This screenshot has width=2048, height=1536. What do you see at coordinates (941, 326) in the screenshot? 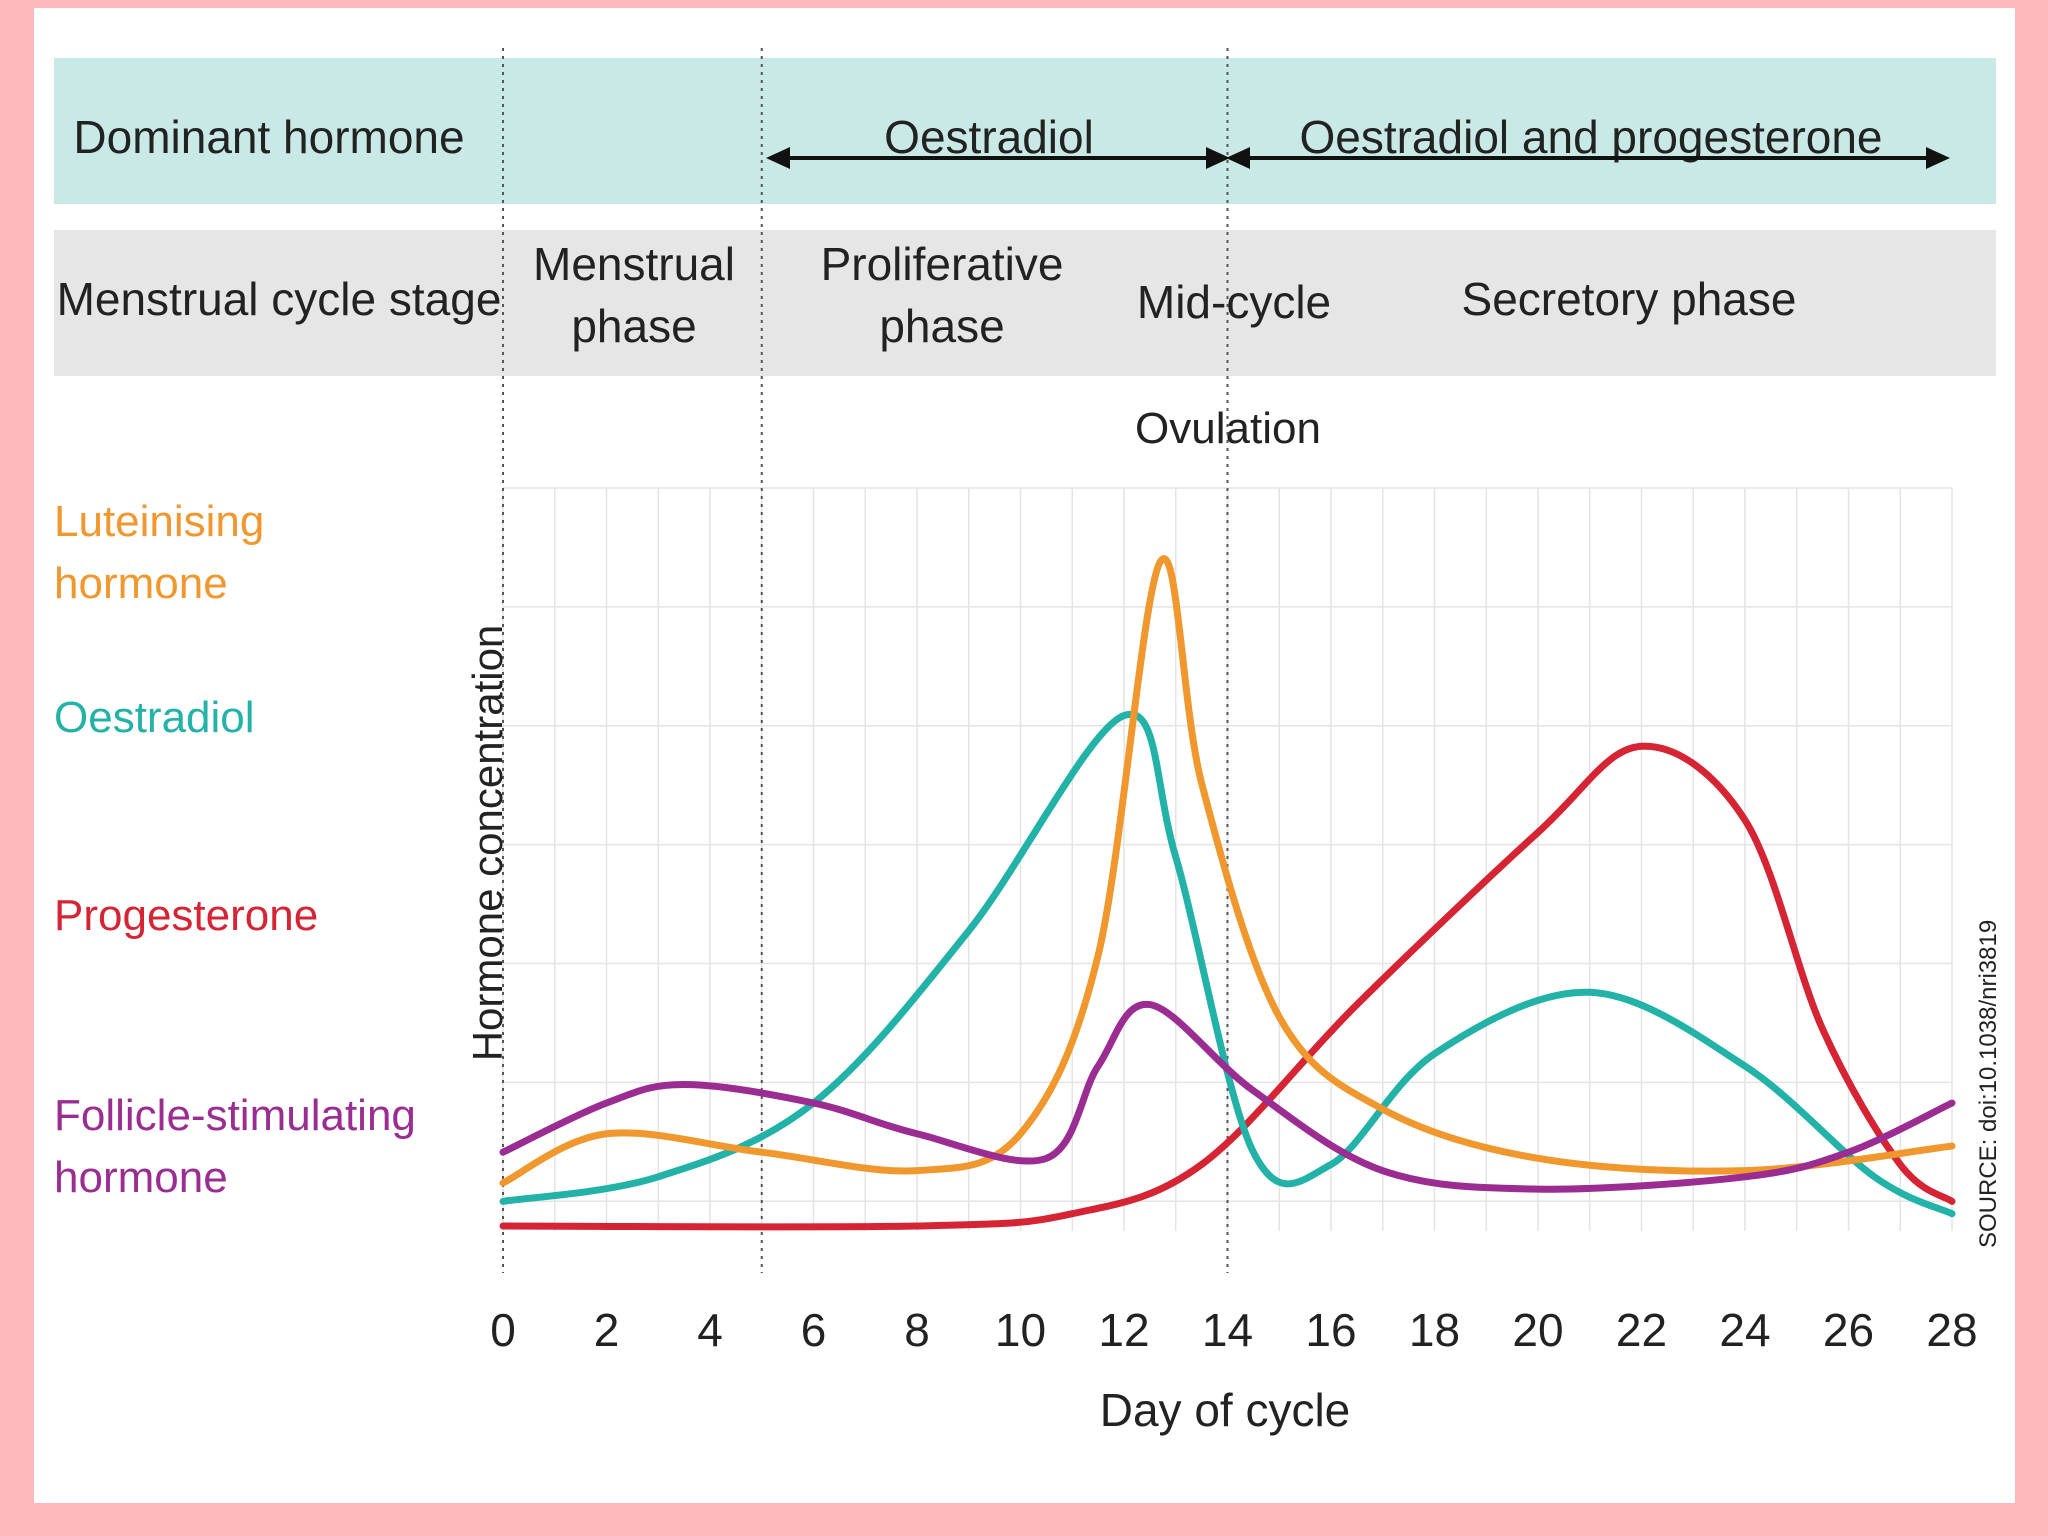
I see `proliferative-phase-line2: phase` at bounding box center [941, 326].